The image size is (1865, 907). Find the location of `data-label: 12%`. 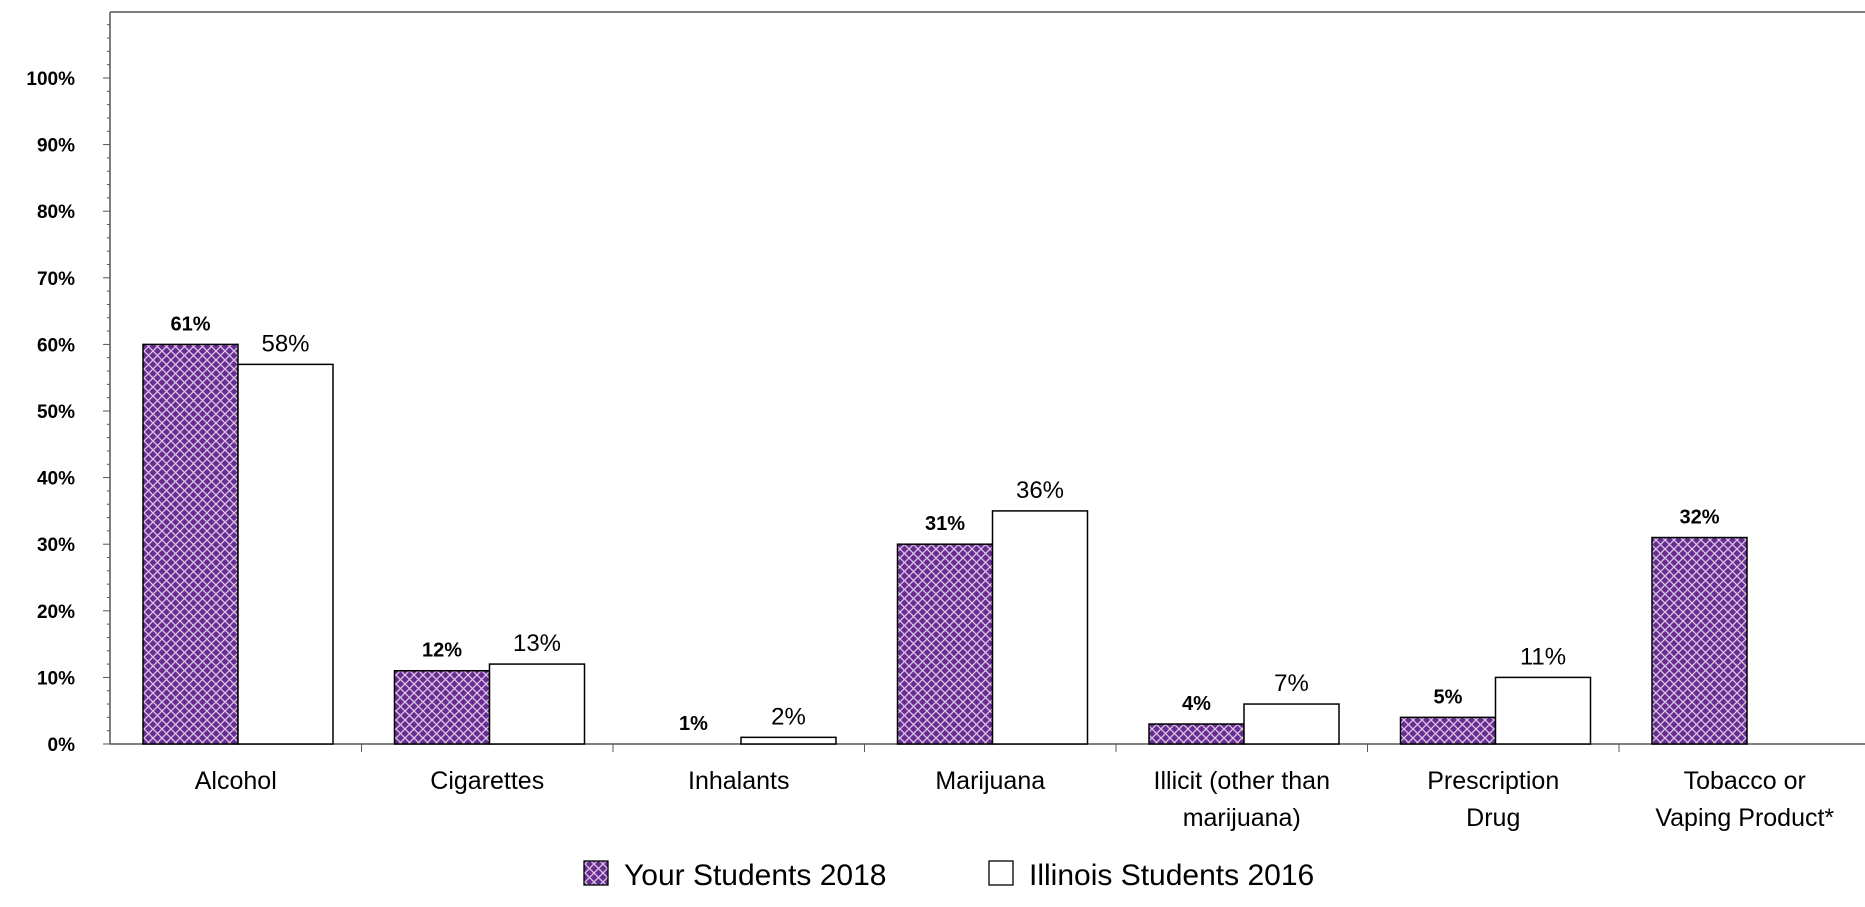

data-label: 12% is located at coordinates (442, 651).